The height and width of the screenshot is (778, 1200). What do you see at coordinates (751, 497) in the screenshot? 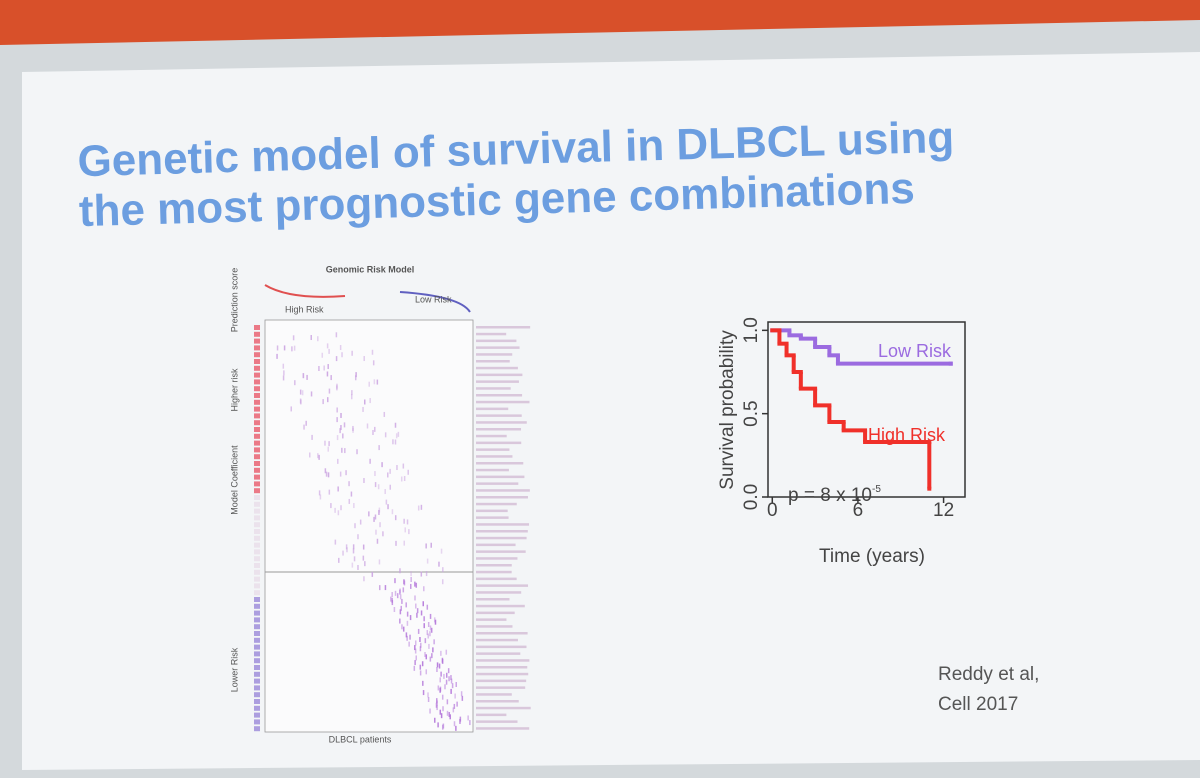
I see `y-tick-label: 0.0` at bounding box center [751, 497].